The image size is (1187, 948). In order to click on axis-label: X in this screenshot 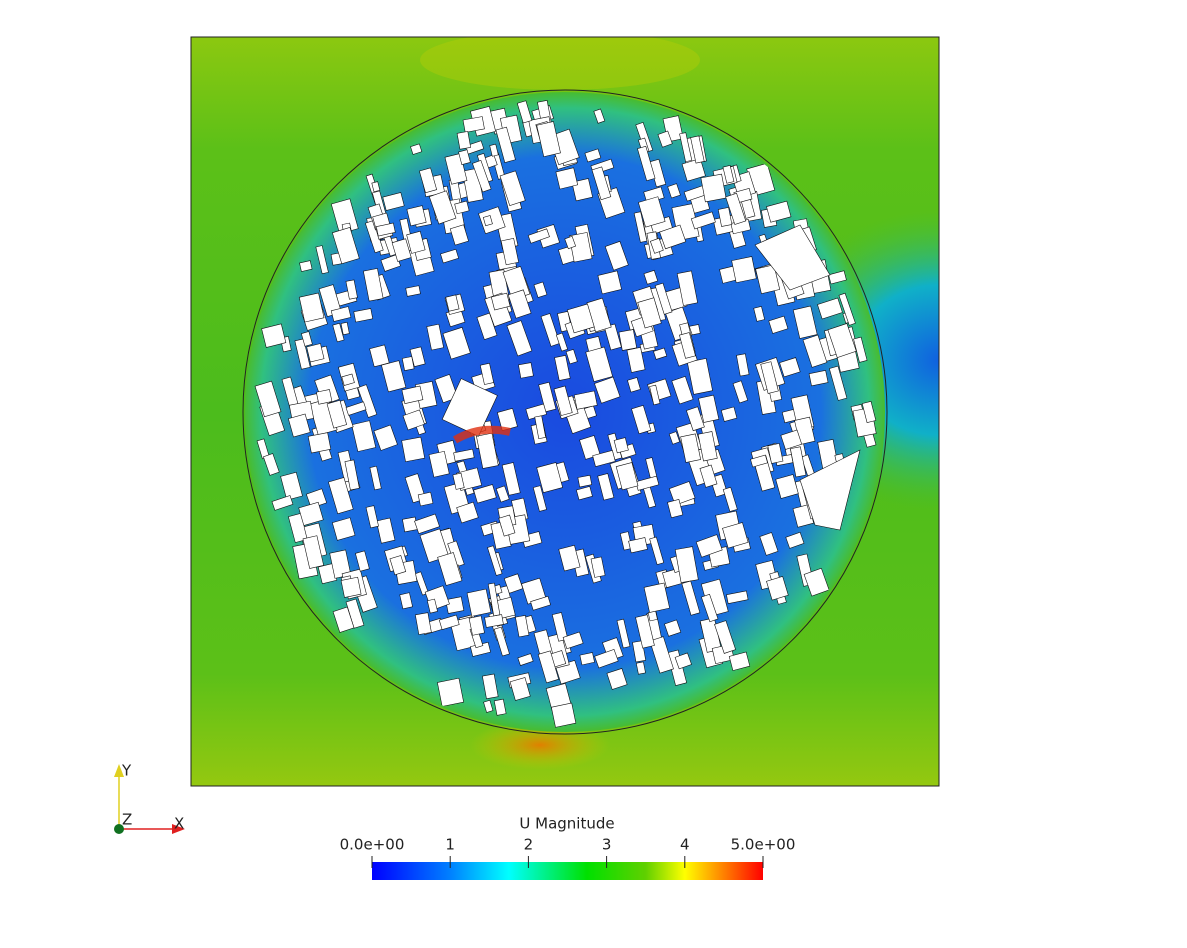, I will do `click(179, 824)`.